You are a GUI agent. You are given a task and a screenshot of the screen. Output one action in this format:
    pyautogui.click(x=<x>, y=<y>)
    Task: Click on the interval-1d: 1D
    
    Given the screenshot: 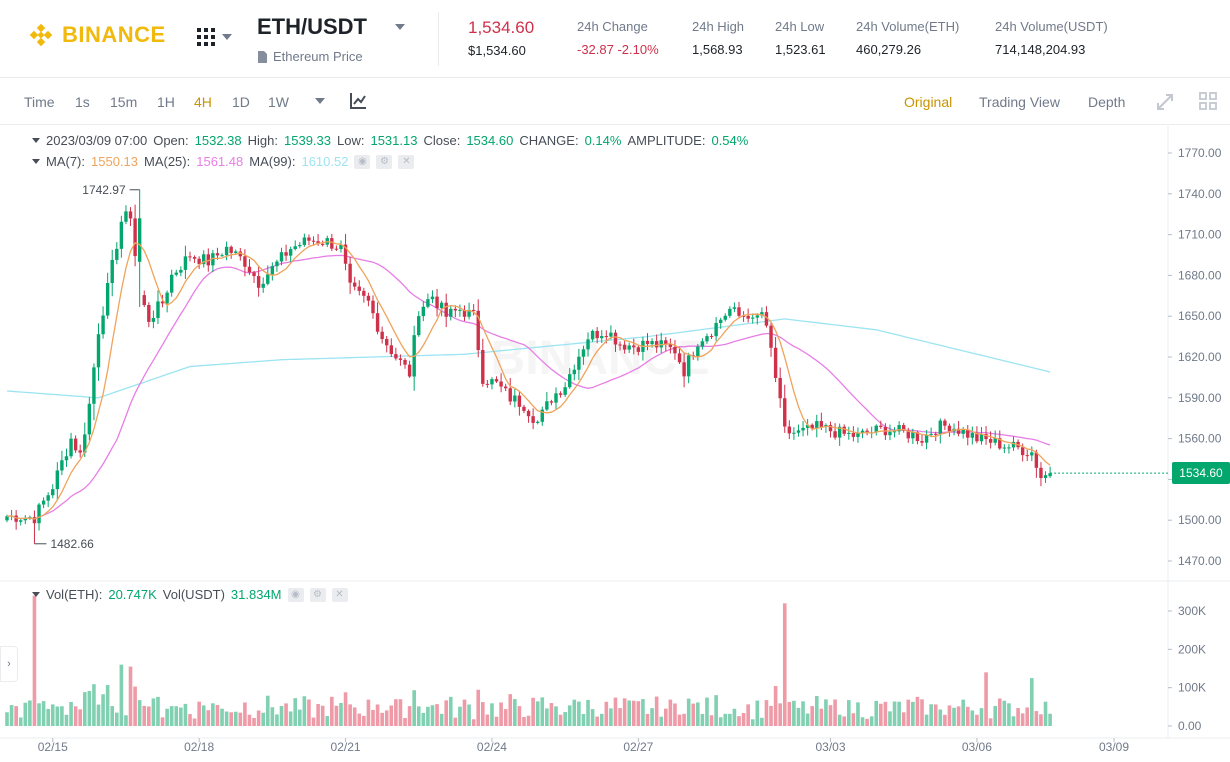 What is the action you would take?
    pyautogui.click(x=241, y=102)
    